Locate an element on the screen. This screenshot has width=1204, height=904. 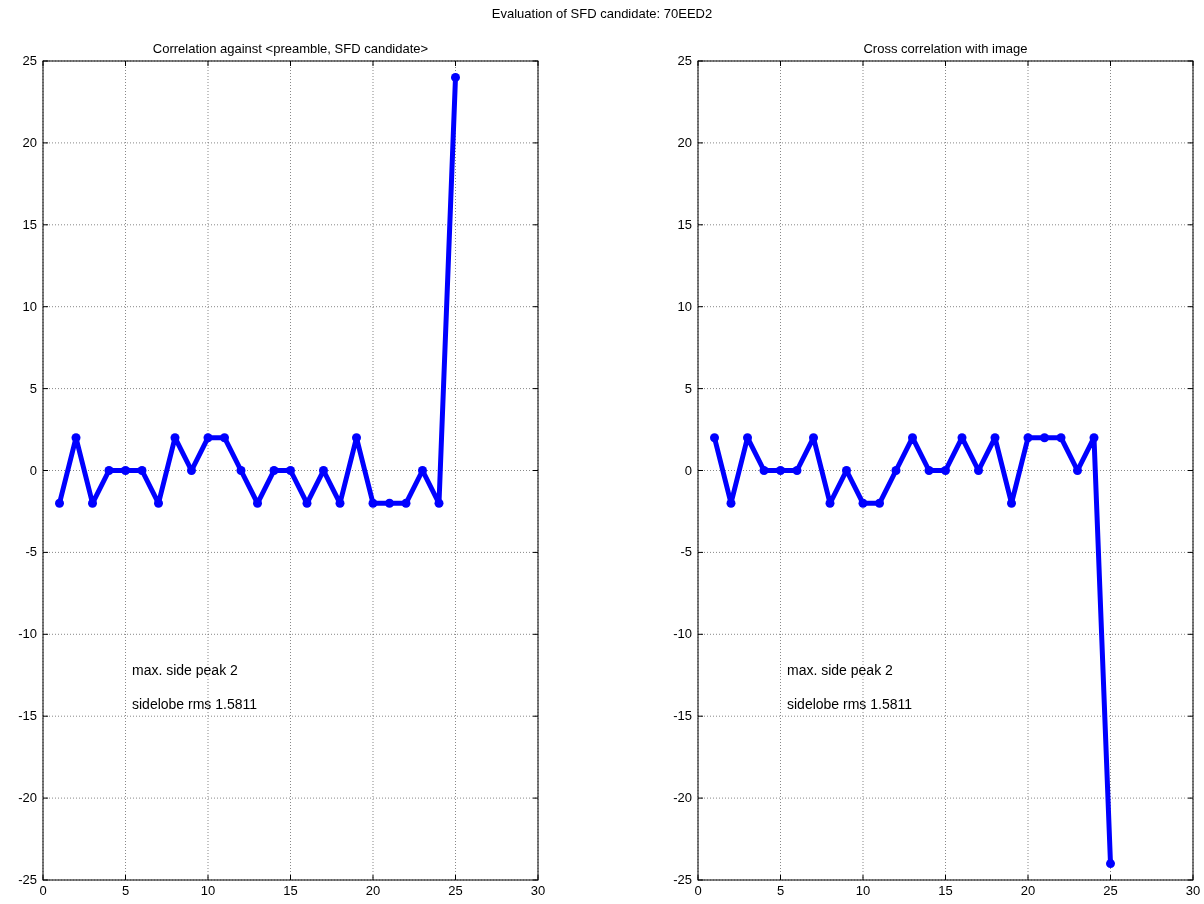
text: Evaluation of SFD candidate: 70EED2 is located at coordinates (602, 13).